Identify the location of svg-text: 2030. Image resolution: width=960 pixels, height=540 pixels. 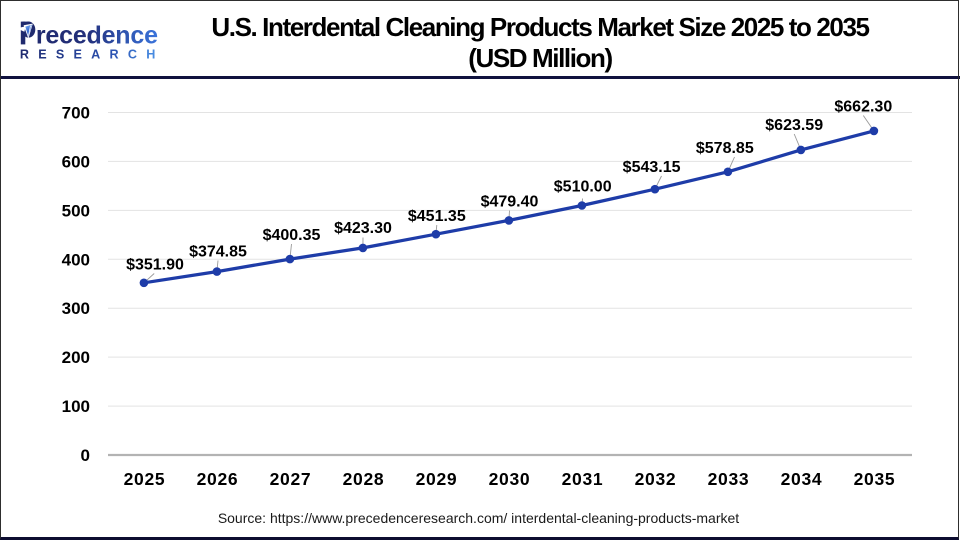
(510, 479).